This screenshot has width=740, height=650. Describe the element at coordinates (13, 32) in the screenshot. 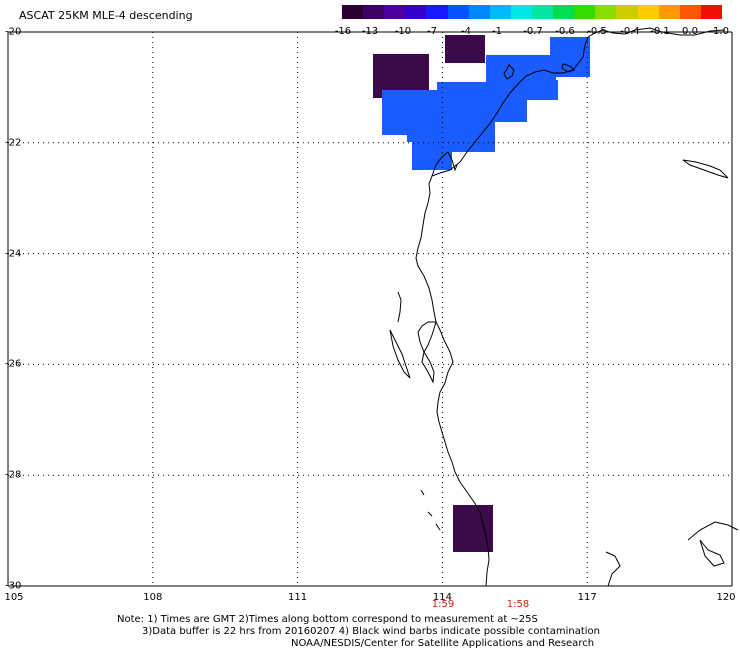

I see `latitude-label: -20` at that location.